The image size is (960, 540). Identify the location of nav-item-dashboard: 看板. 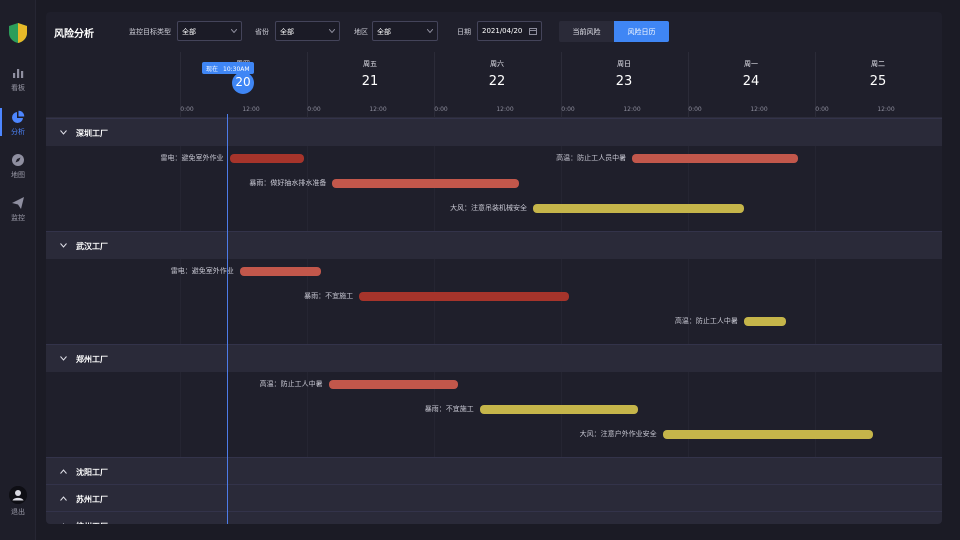
(18, 84).